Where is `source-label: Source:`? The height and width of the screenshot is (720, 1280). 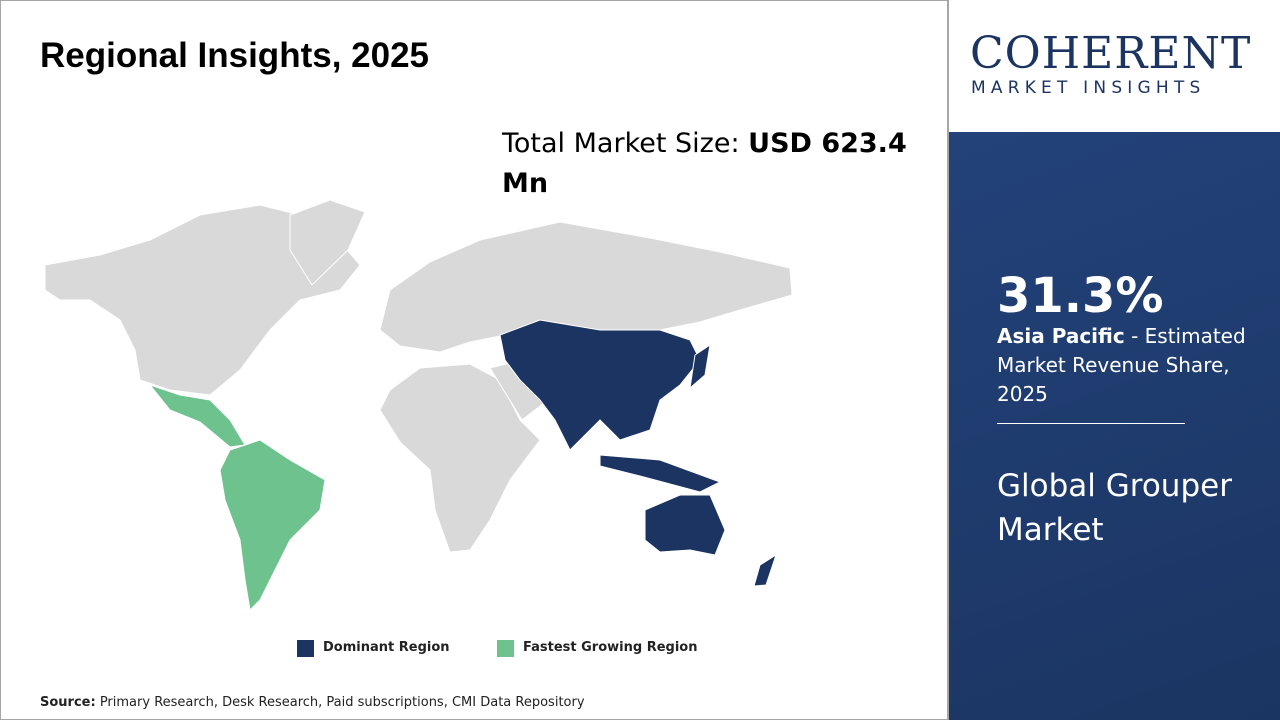
source-label: Source: is located at coordinates (68, 702).